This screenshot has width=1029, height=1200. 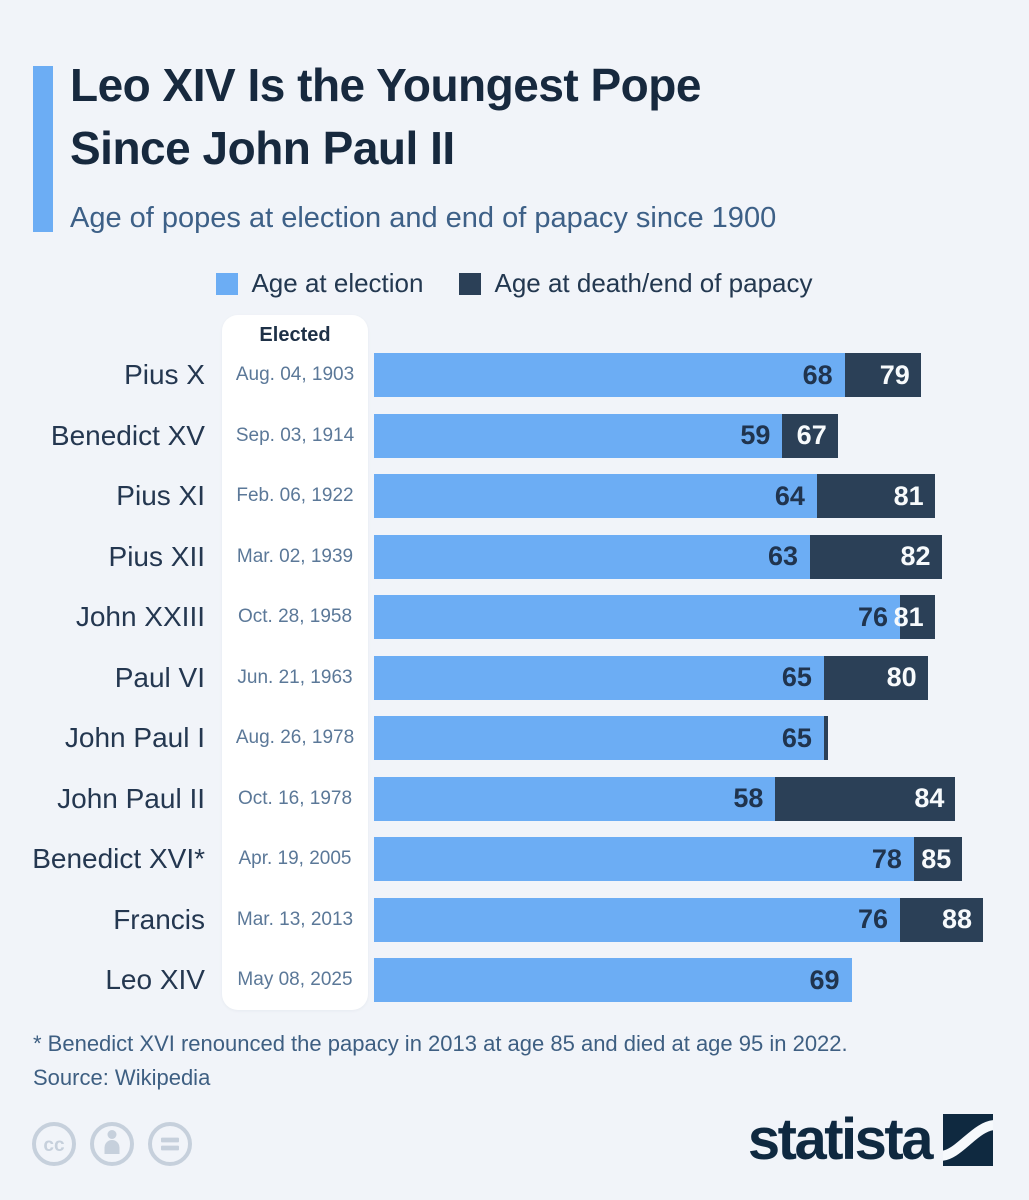 What do you see at coordinates (783, 556) in the screenshot?
I see `election-age-label: 63` at bounding box center [783, 556].